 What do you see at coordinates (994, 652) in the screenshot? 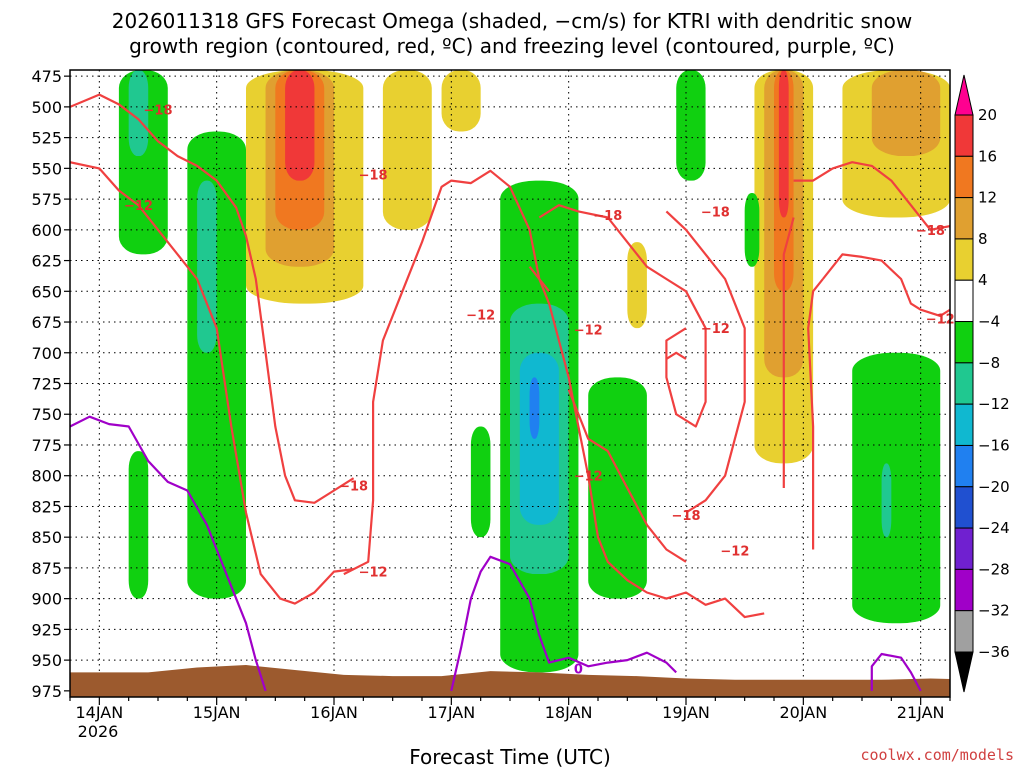
I see `colorbar-label-13: −36` at bounding box center [994, 652].